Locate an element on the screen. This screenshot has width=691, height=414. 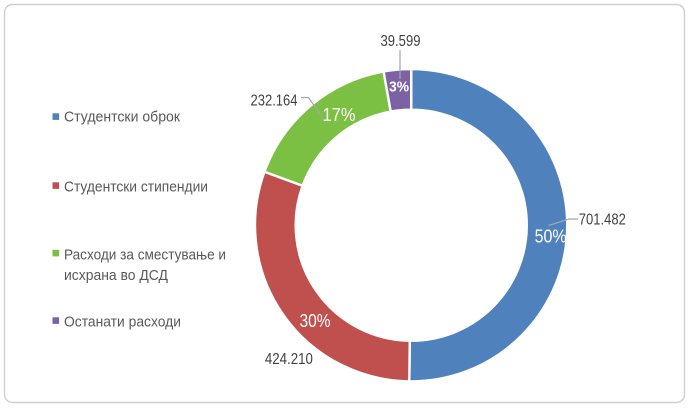
svg-text: 232.164 is located at coordinates (274, 100).